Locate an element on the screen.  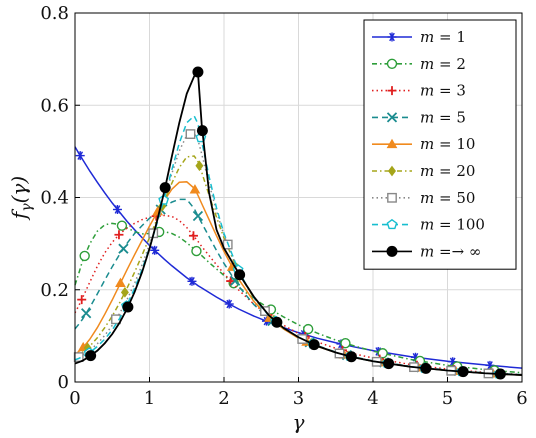
legend-label: m = 50 is located at coordinates (447, 198).